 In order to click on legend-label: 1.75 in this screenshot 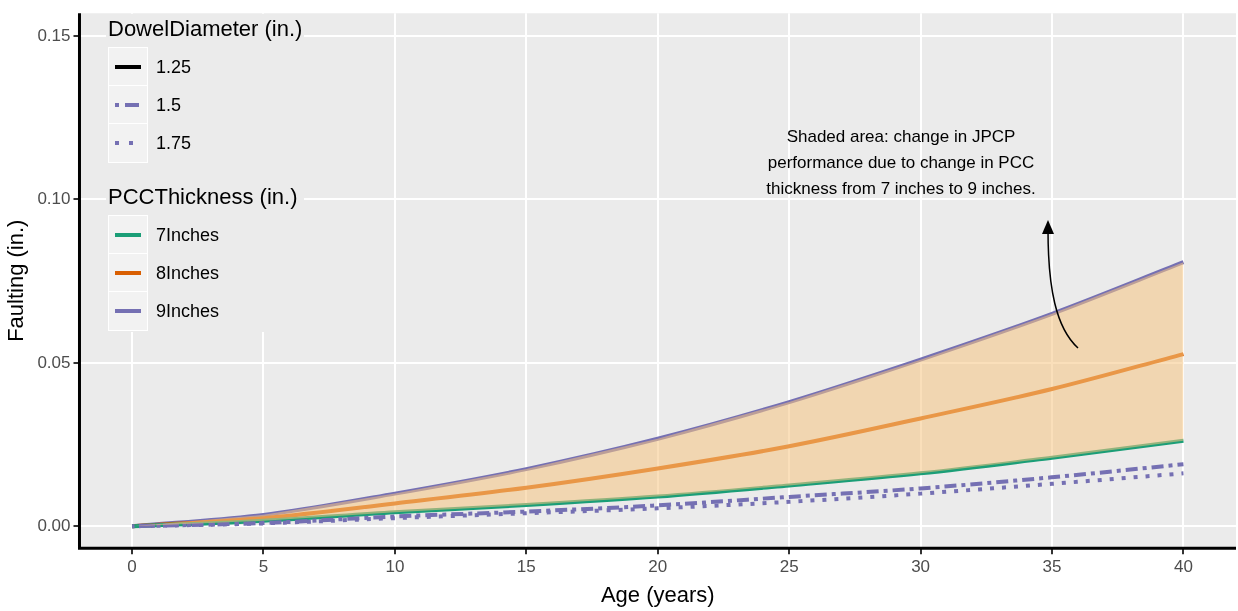, I will do `click(174, 143)`.